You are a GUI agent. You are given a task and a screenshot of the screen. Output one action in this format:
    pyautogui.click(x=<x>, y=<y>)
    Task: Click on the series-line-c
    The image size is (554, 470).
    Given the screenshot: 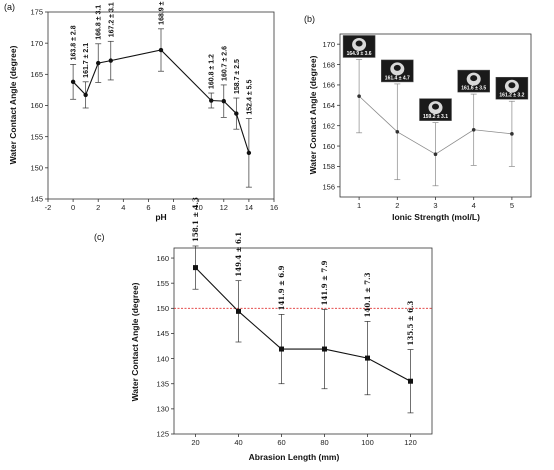 What is the action you would take?
    pyautogui.click(x=303, y=324)
    